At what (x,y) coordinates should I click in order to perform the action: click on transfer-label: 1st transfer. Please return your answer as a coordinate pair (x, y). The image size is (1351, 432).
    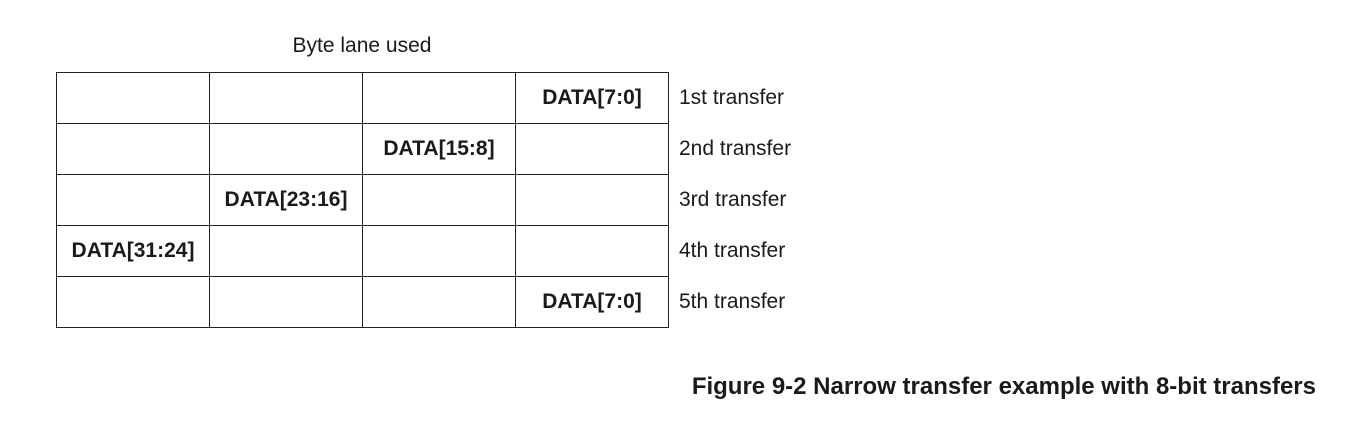
    Looking at the image, I should click on (732, 97).